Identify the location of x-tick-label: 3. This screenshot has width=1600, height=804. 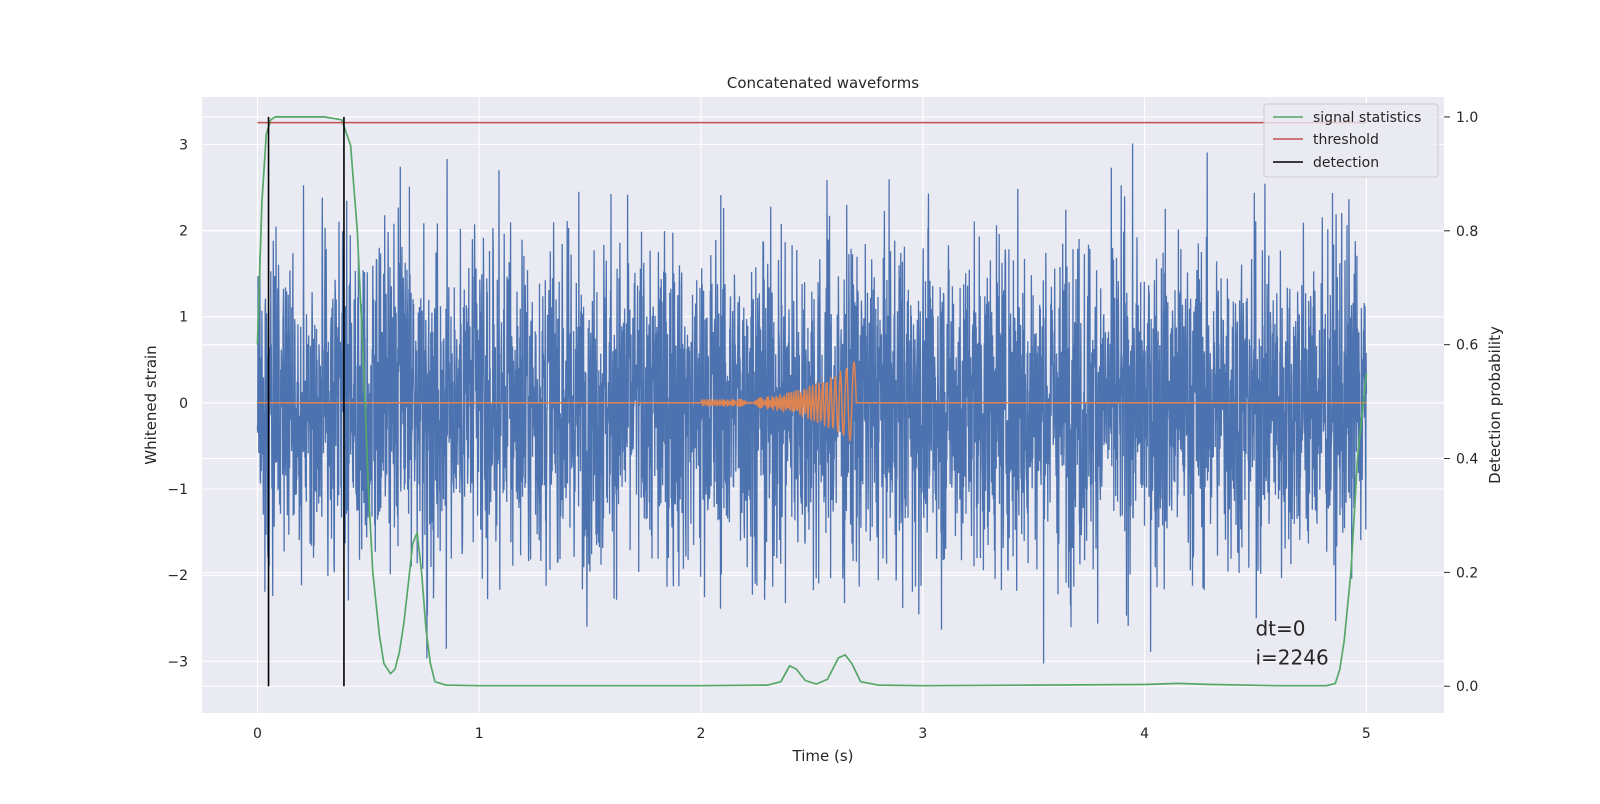
(922, 734).